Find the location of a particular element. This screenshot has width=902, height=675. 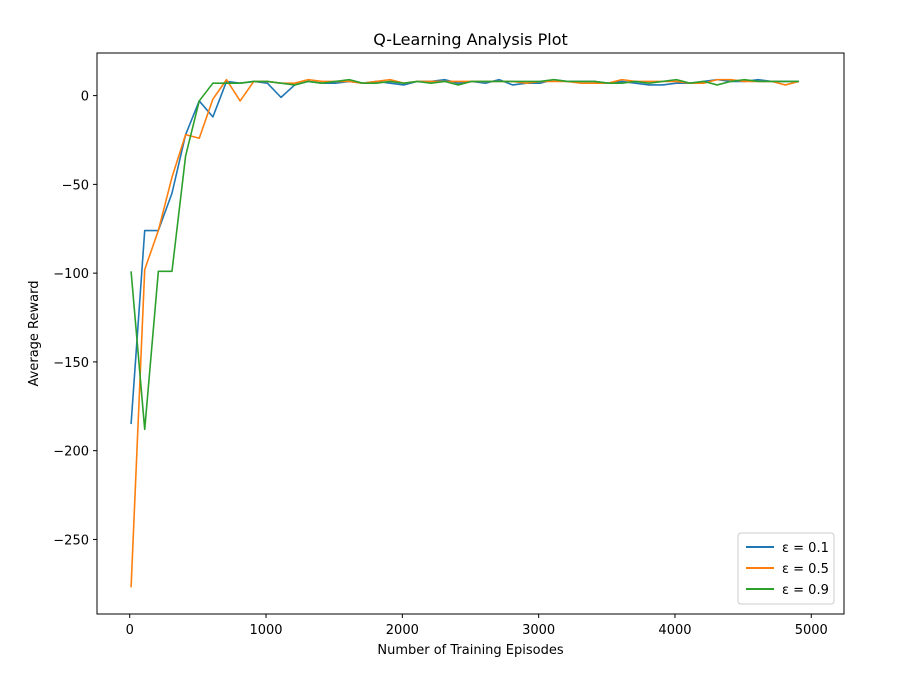

x-tick-label: 5000 is located at coordinates (811, 630).